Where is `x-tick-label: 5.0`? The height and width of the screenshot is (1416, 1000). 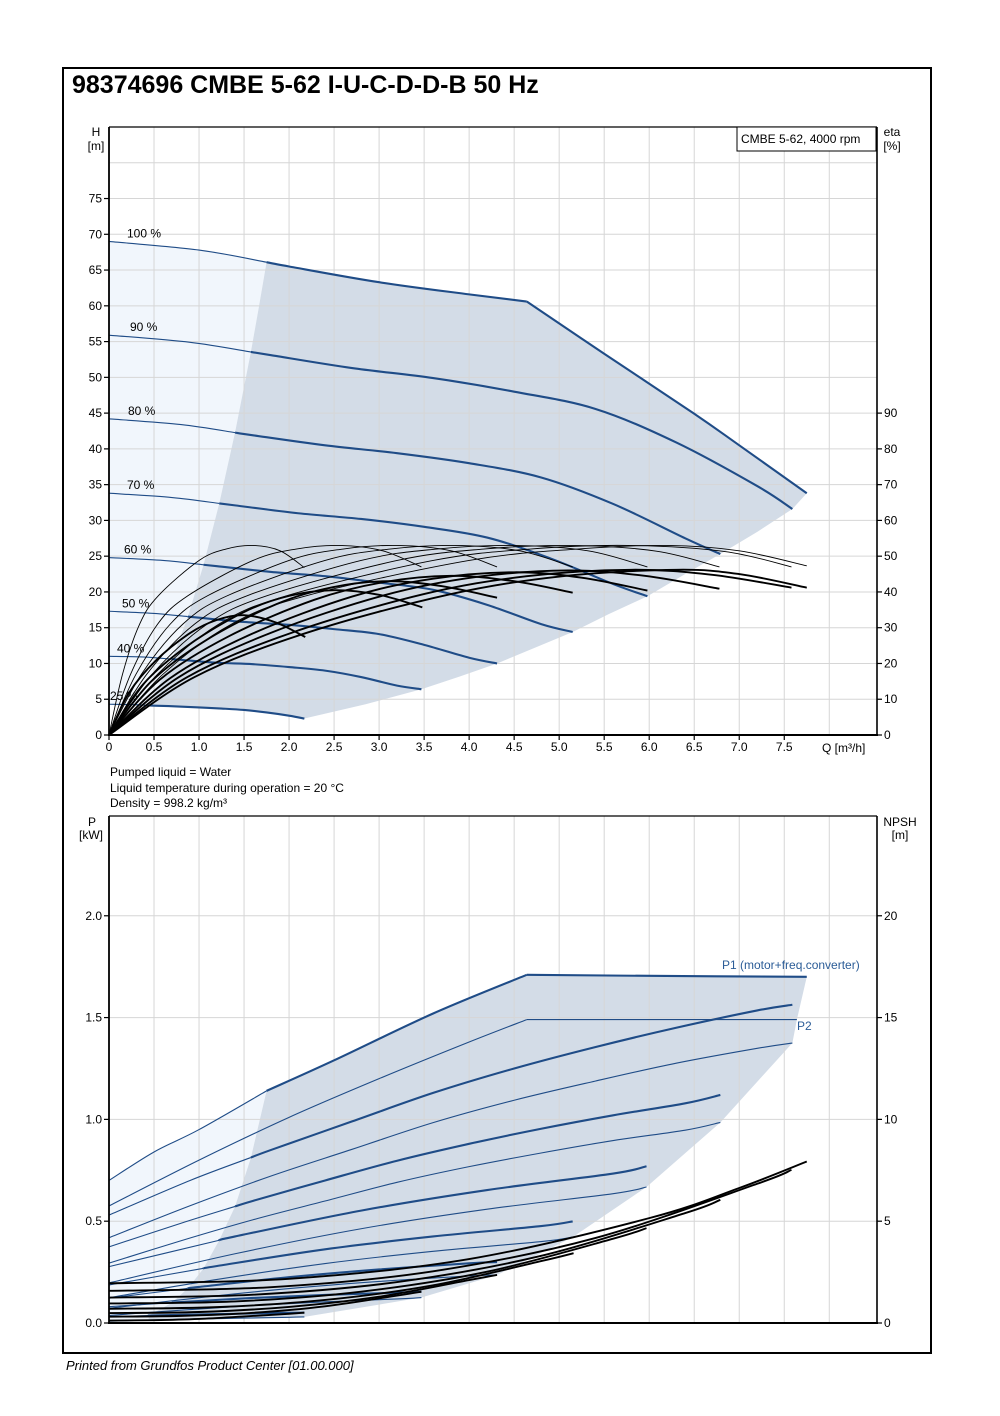 x-tick-label: 5.0 is located at coordinates (559, 747).